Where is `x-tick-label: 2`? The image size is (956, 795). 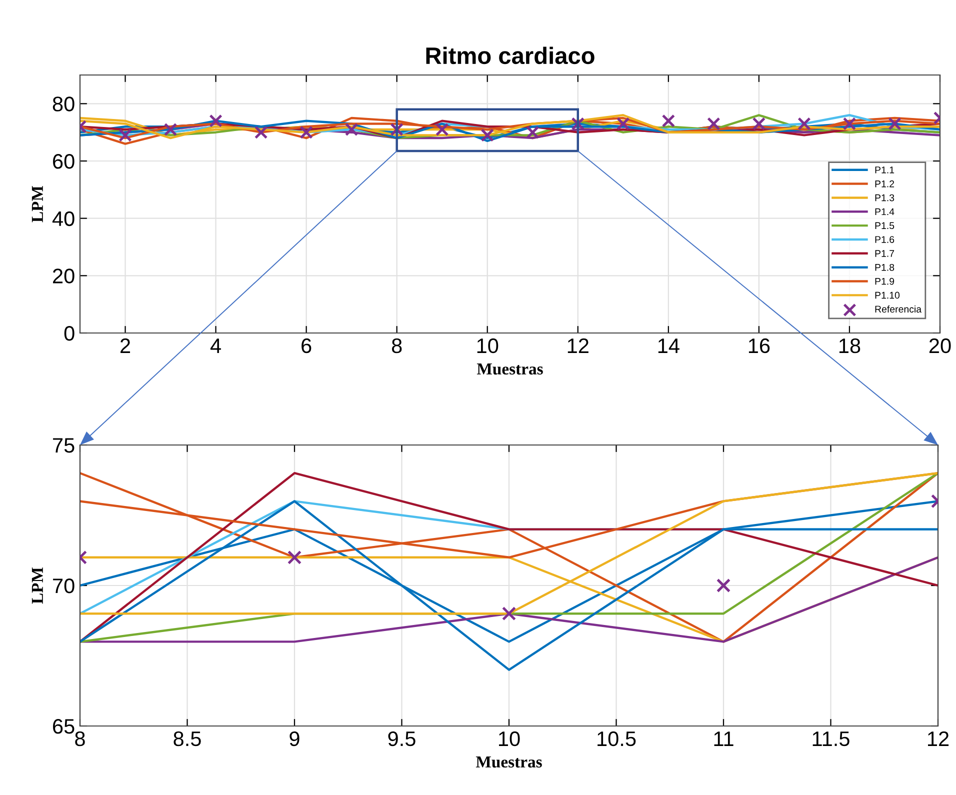 x-tick-label: 2 is located at coordinates (125, 345).